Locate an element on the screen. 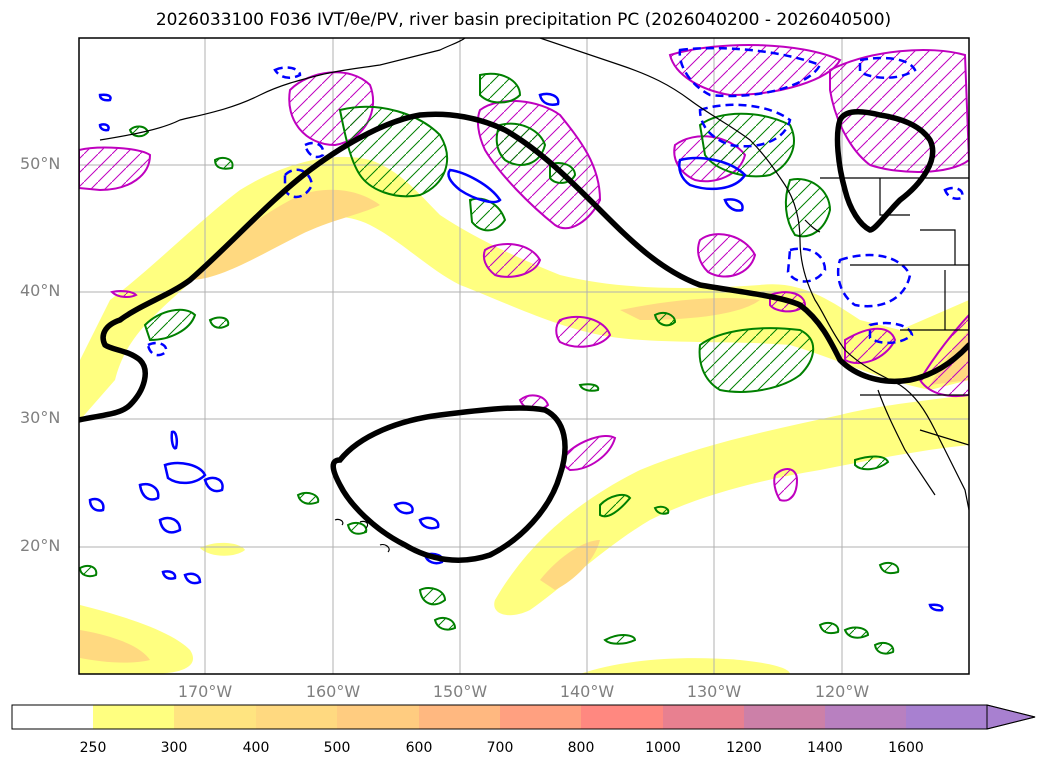 This screenshot has height=767, width=1047. lon-label-140w: 140°W is located at coordinates (587, 691).